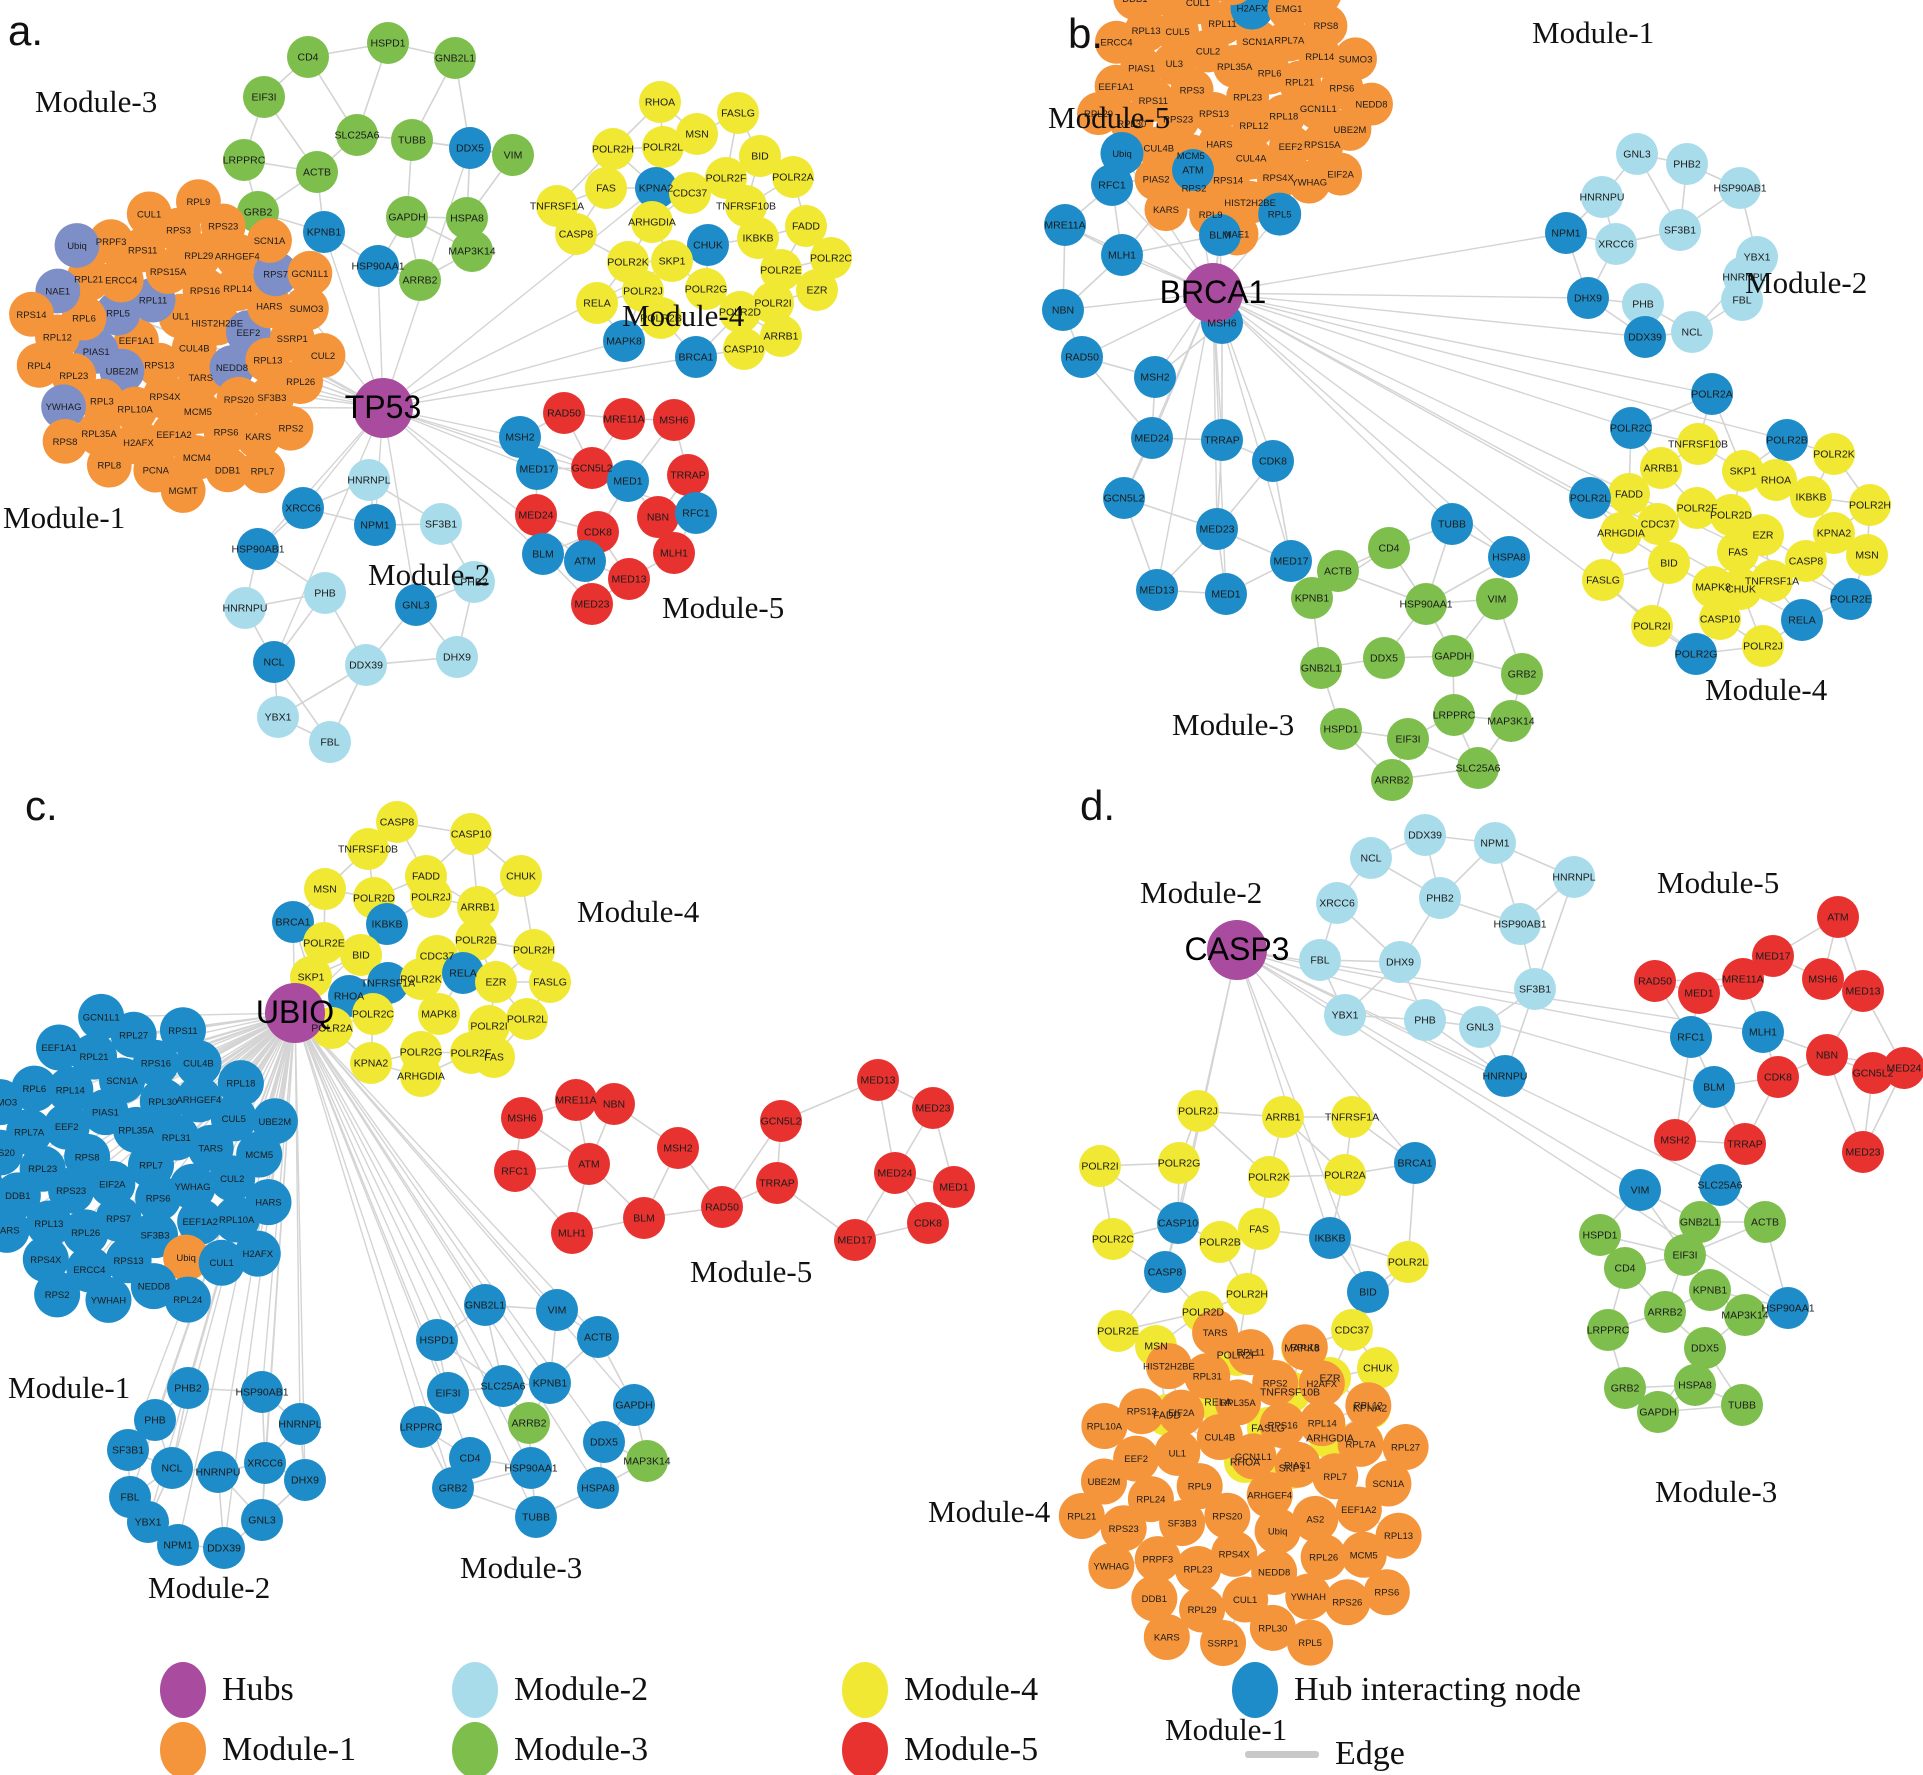 Image resolution: width=1923 pixels, height=1775 pixels. Describe the element at coordinates (300, 1424) in the screenshot. I see `node-hnrnpl` at that location.